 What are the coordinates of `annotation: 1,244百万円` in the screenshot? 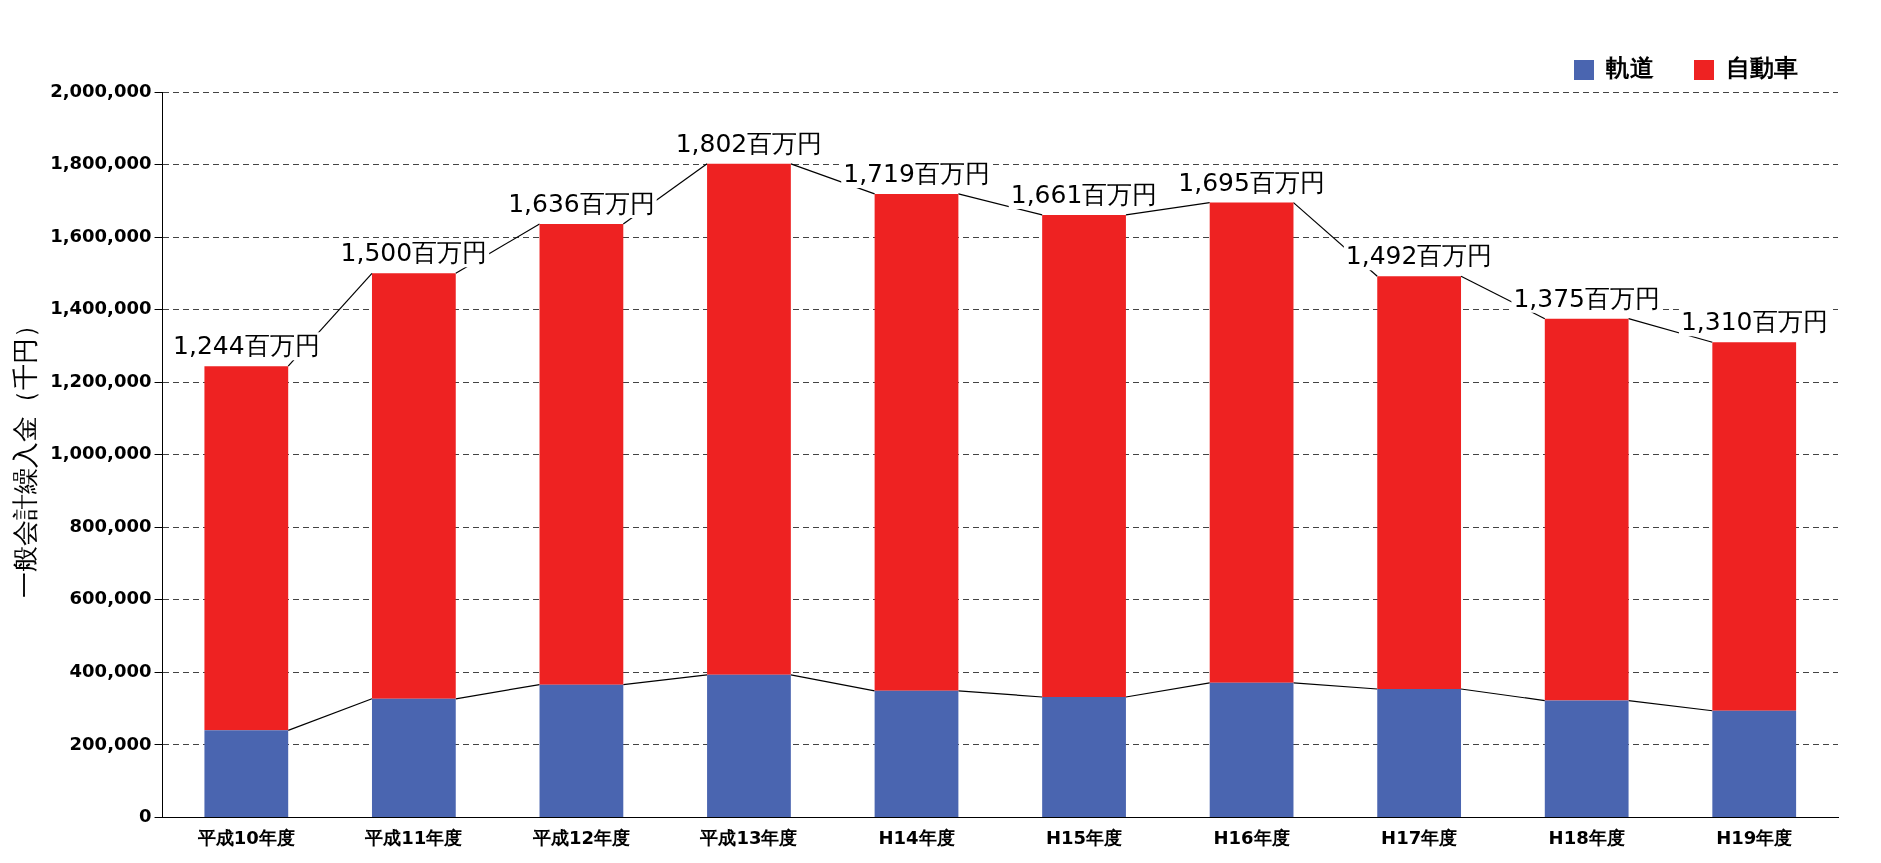 It's located at (246, 346).